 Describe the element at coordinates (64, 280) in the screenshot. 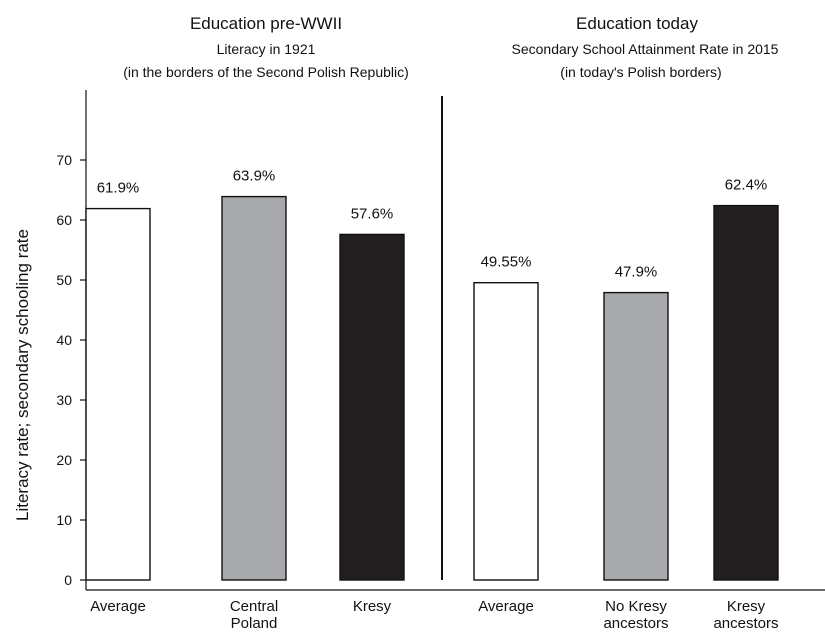

I see `y-tick-label: 50` at that location.